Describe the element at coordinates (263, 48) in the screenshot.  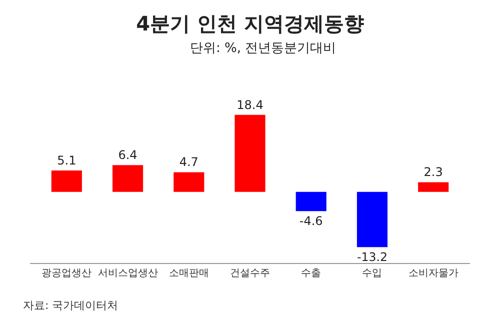
I see `chart-subtitle: 단위: %, 전년동분기대비` at that location.